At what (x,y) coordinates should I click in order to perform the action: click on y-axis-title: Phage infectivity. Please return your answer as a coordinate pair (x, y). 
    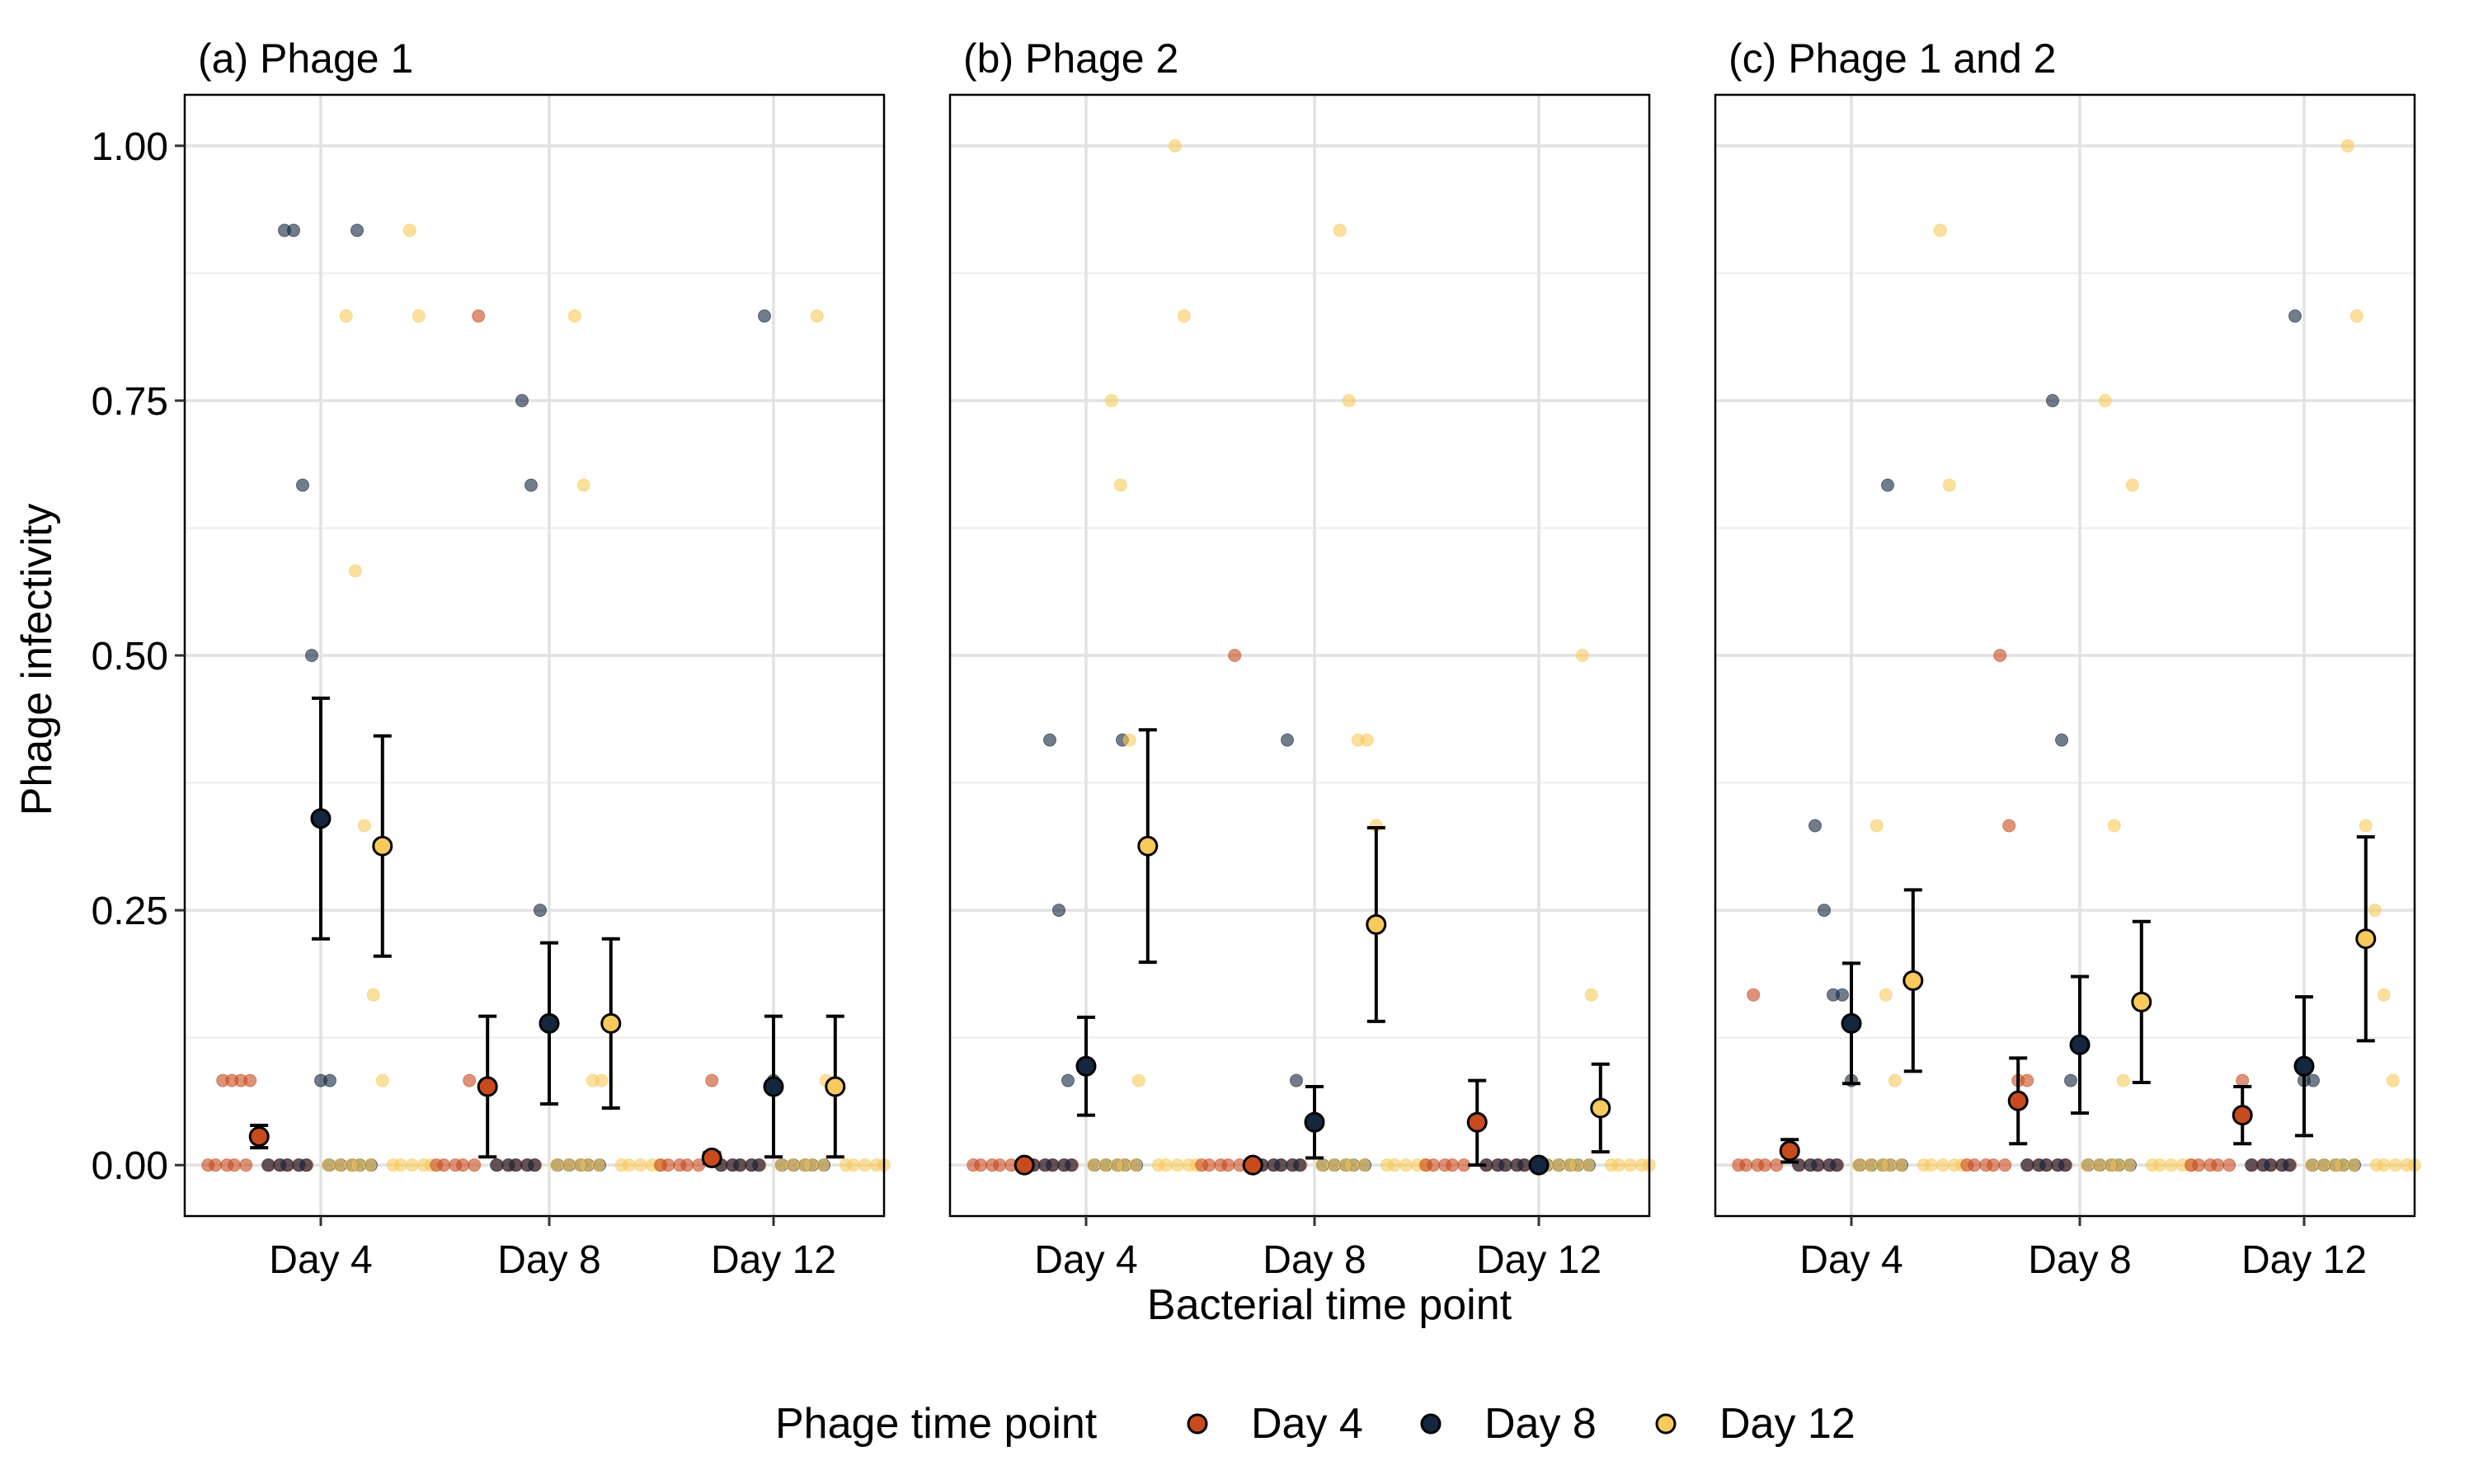
    Looking at the image, I should click on (37, 660).